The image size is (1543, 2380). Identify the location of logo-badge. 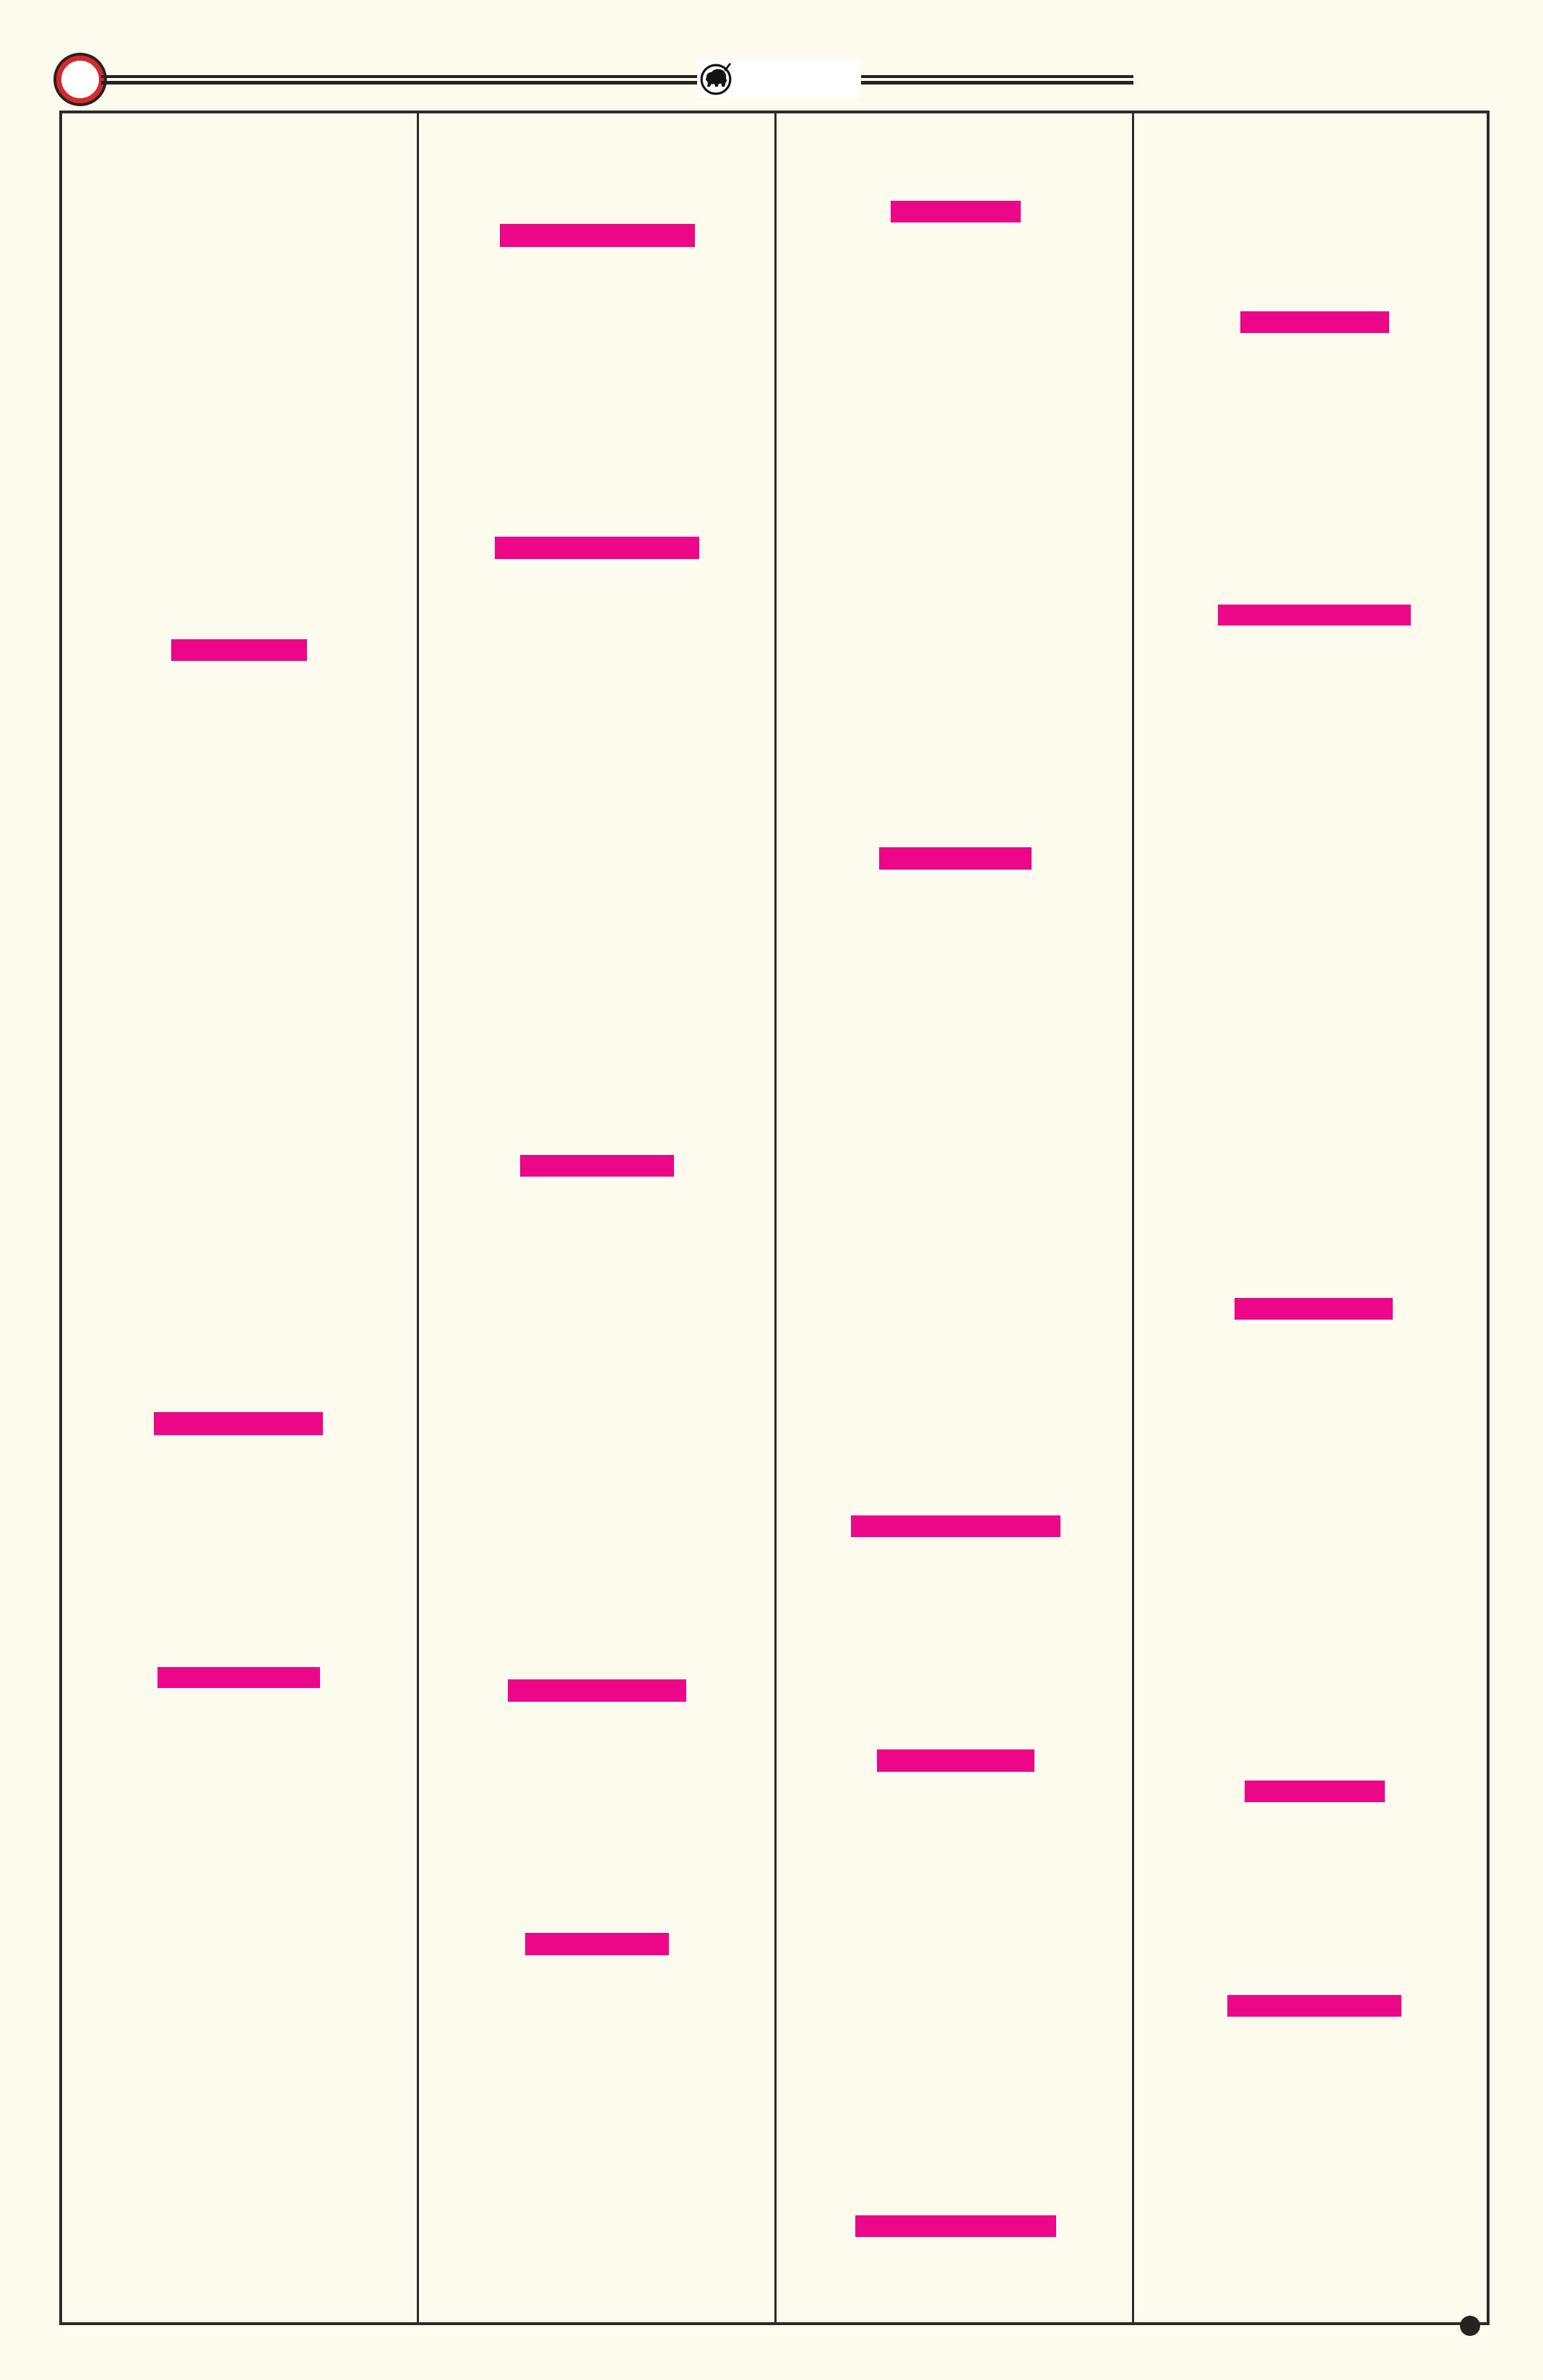
(778, 79).